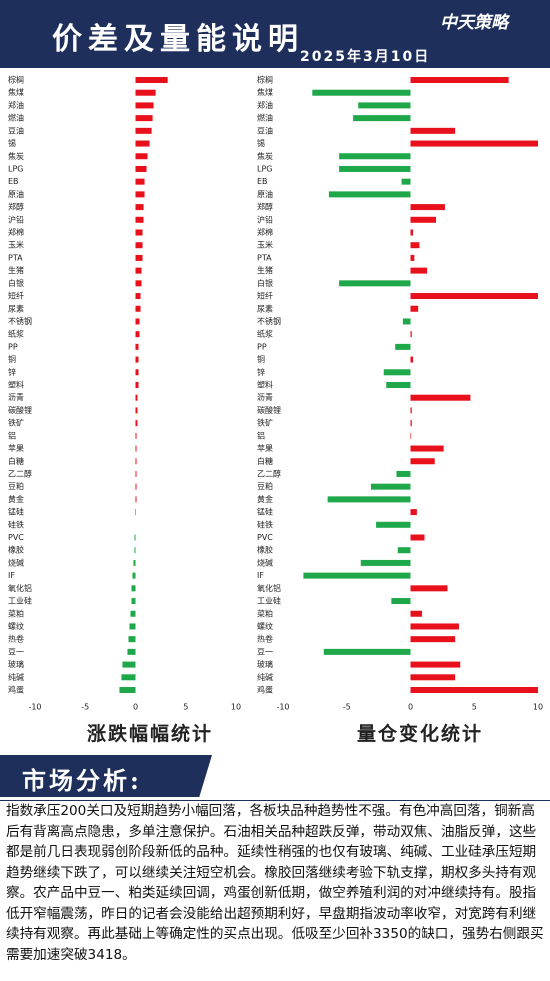 Image resolution: width=550 pixels, height=981 pixels. Describe the element at coordinates (265, 308) in the screenshot. I see `category-label: 尿素` at that location.